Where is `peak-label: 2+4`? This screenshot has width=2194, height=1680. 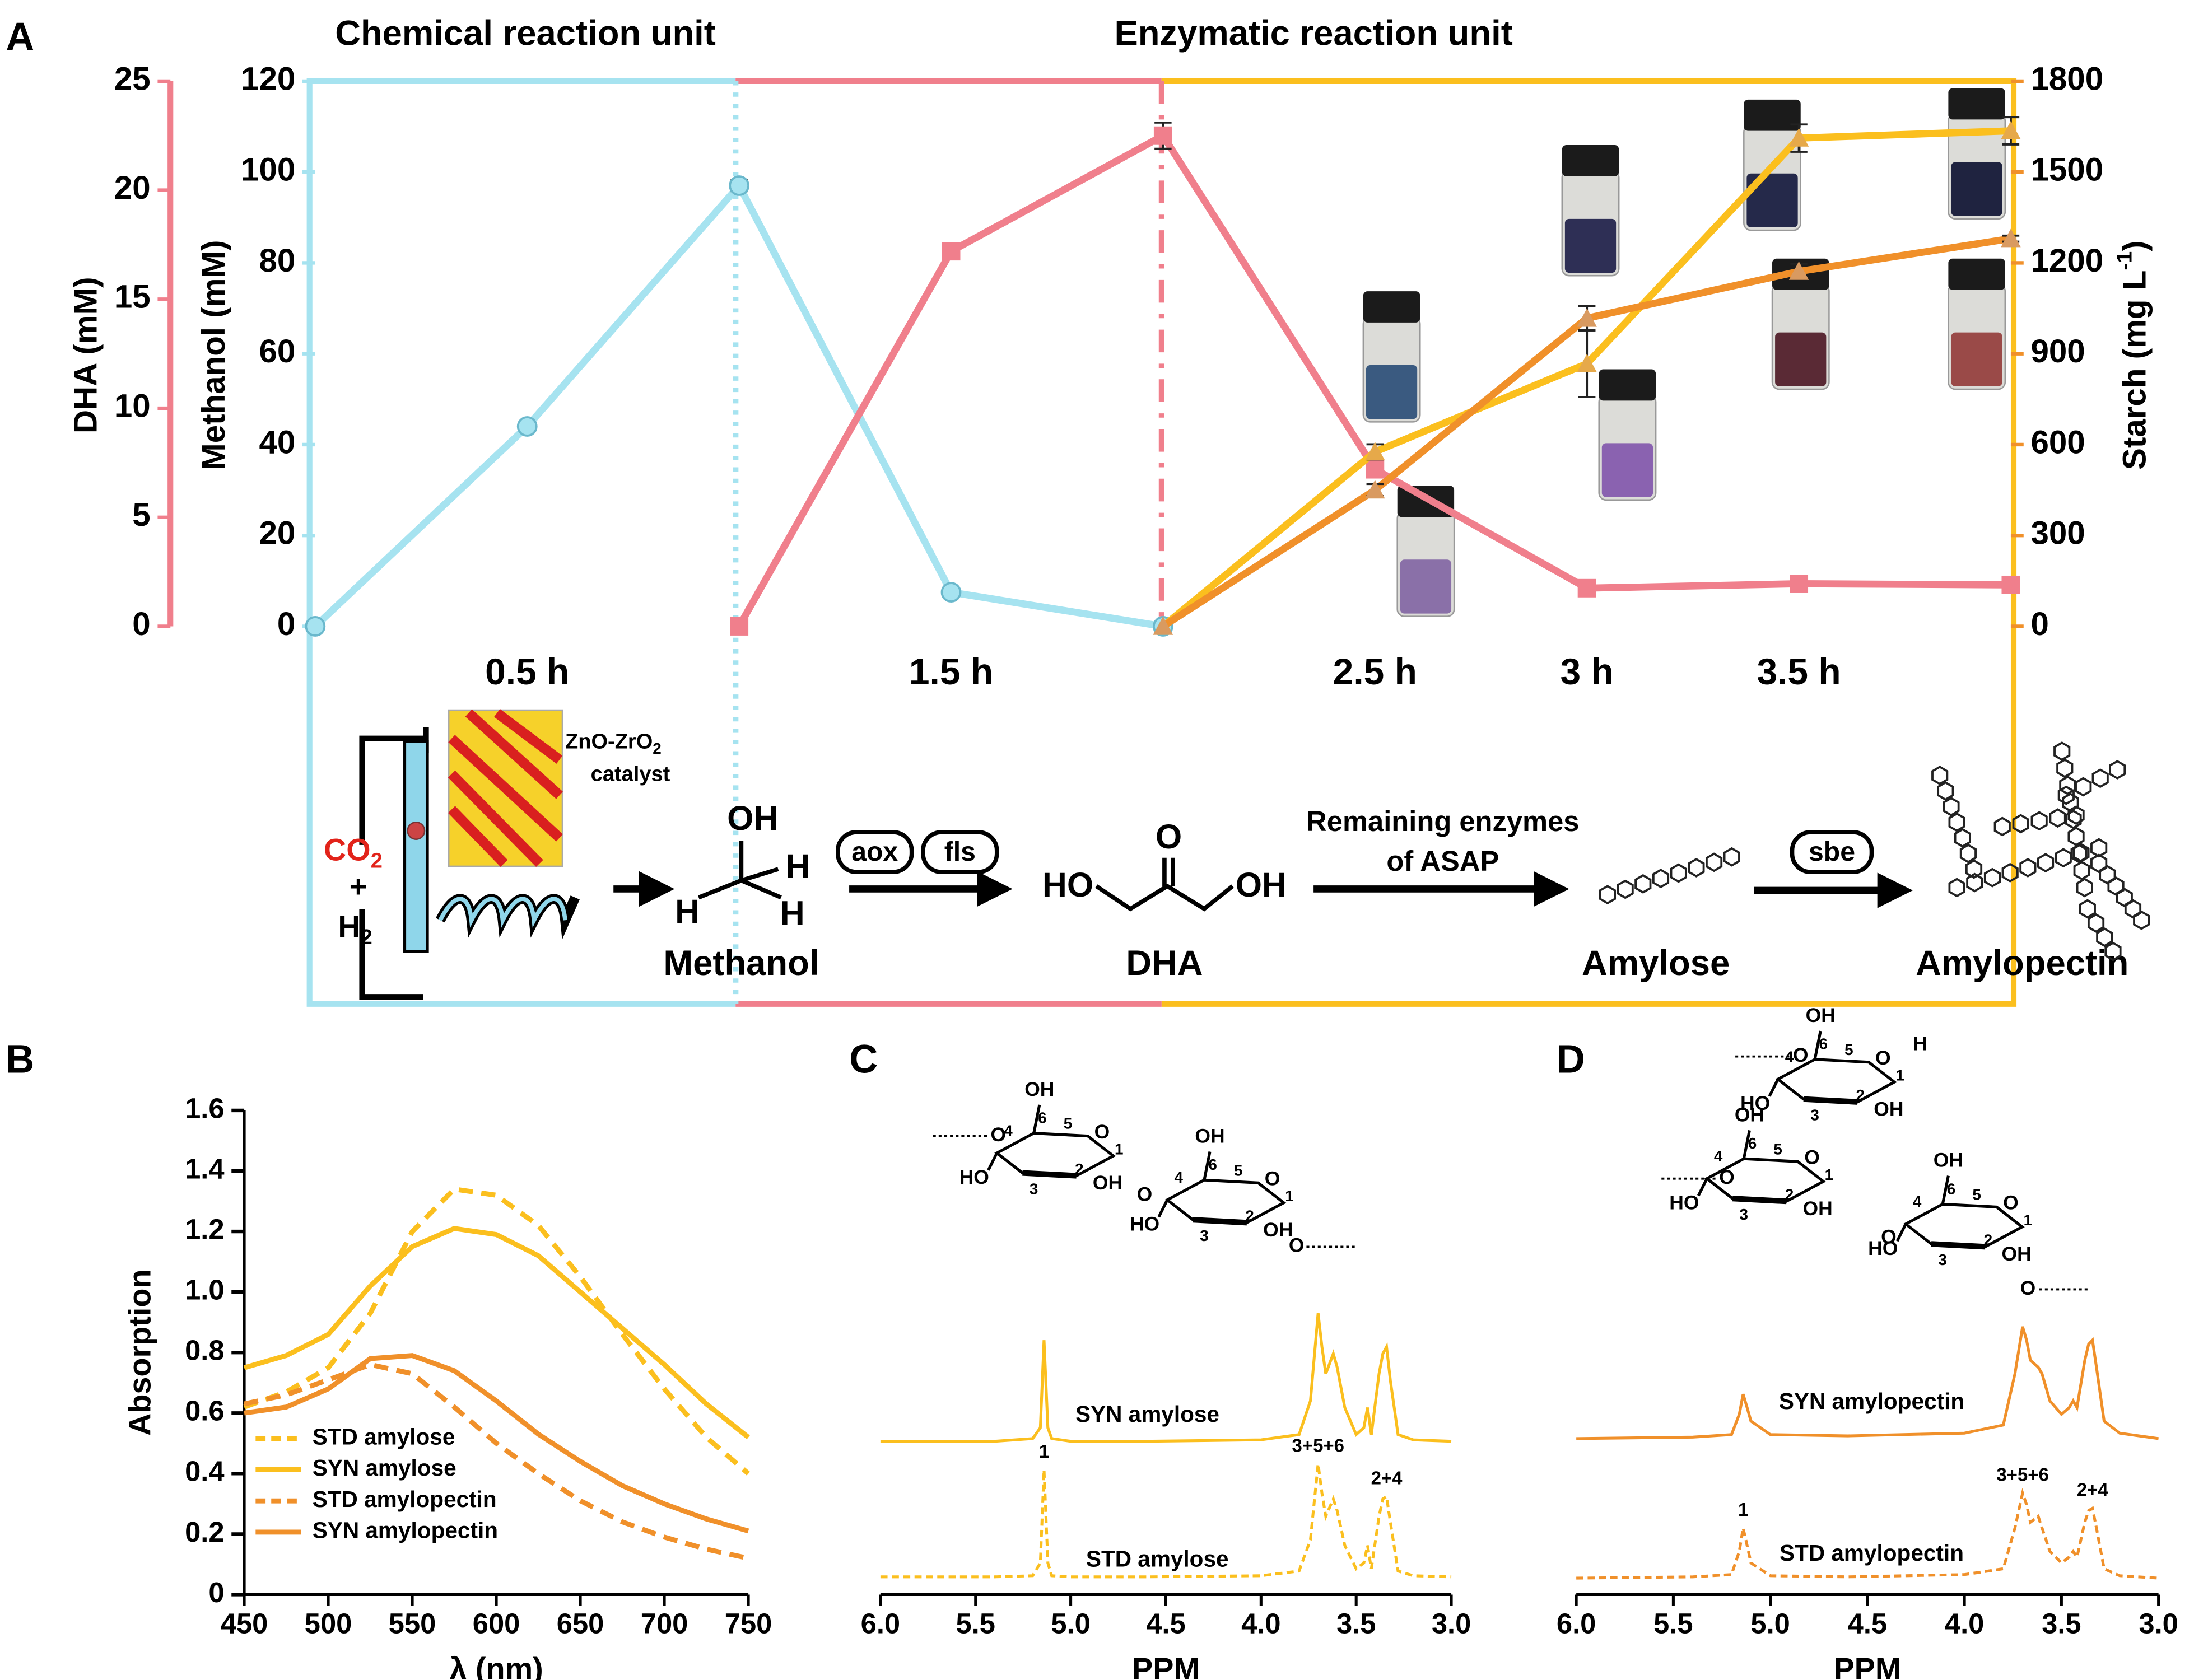 peak-label: 2+4 is located at coordinates (2093, 1490).